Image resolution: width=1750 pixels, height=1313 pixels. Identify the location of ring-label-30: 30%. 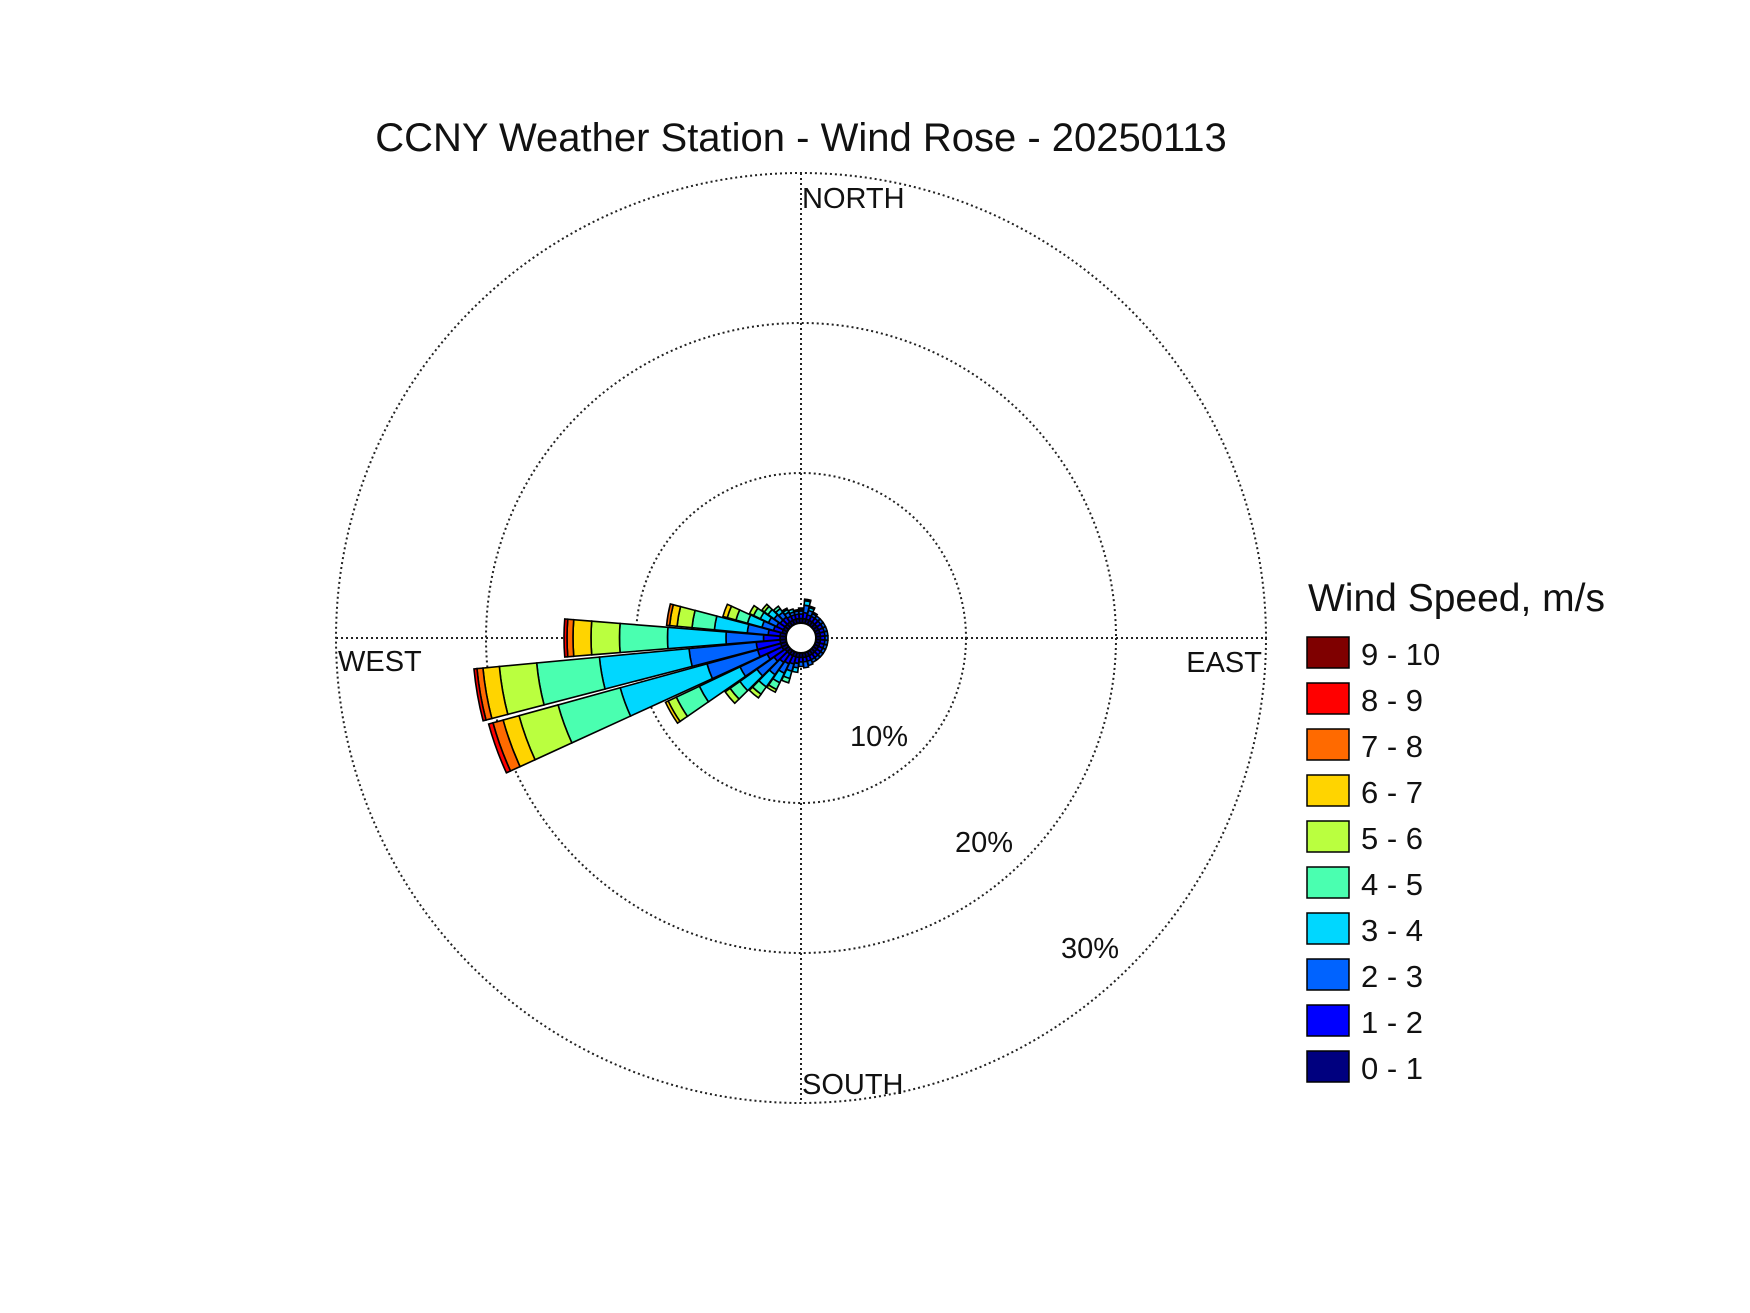
(1090, 949).